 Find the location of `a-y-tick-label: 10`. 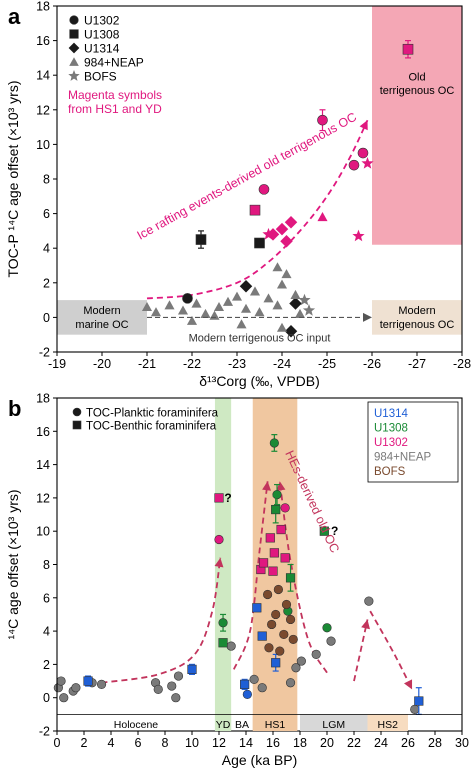

a-y-tick-label: 10 is located at coordinates (43, 145).